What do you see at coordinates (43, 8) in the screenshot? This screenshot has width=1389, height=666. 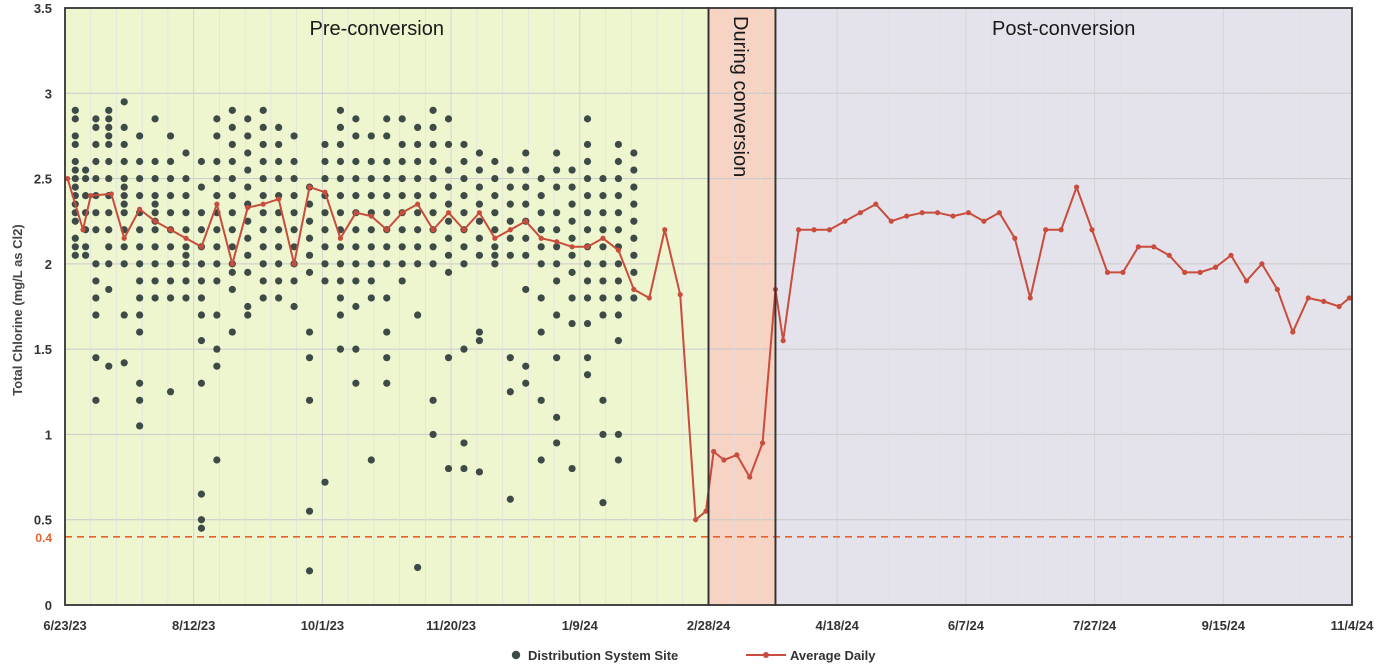 I see `y-tick-label: 3.5` at bounding box center [43, 8].